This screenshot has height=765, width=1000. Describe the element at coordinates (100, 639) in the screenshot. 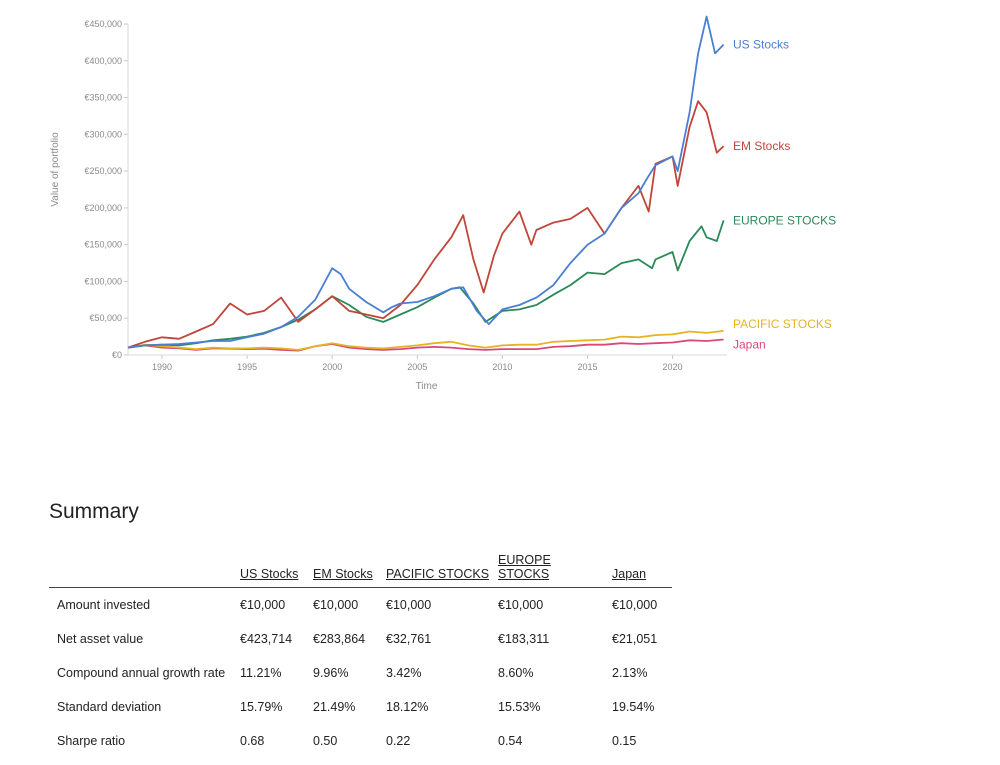

I see `row-label: Net asset value` at that location.